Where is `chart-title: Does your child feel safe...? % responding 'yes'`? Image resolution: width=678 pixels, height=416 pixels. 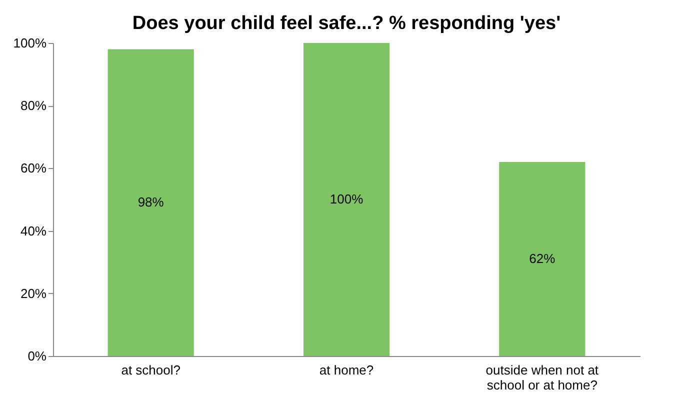 chart-title: Does your child feel safe...? % responding 'yes' is located at coordinates (346, 23).